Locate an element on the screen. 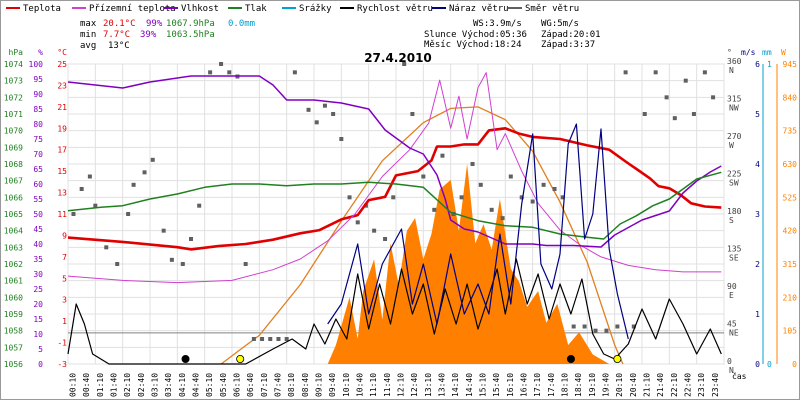 Image resolution: width=800 pixels, height=400 pixels. wm2-axis-tick: 630 is located at coordinates (790, 164).